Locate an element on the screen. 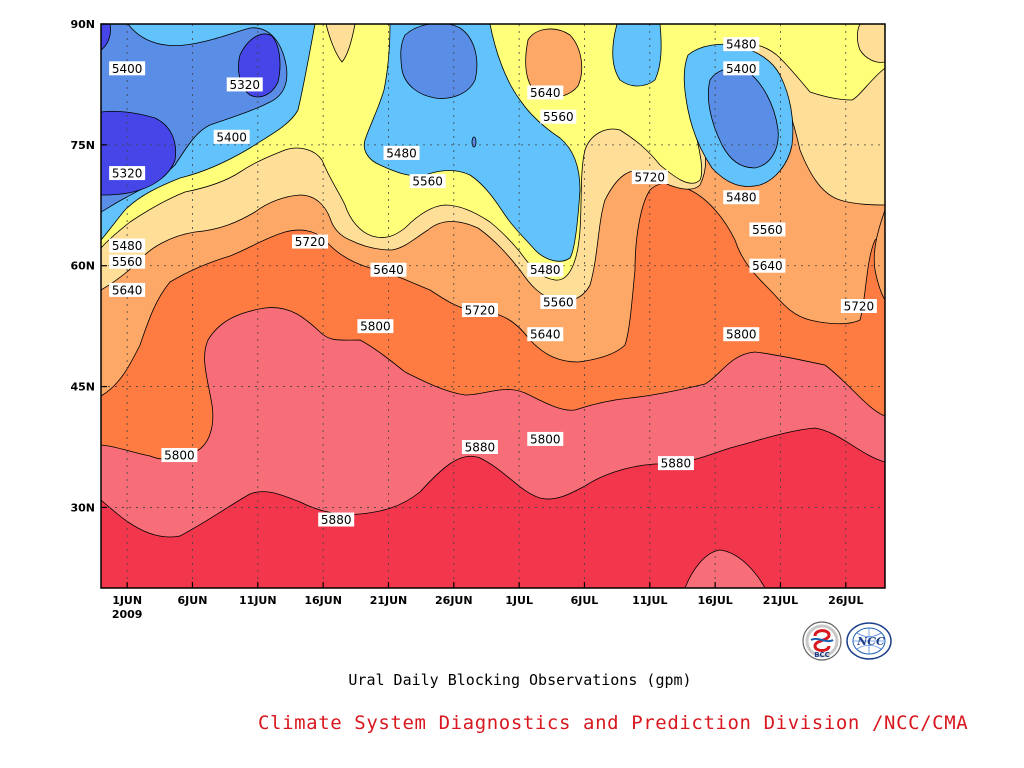 The width and height of the screenshot is (1024, 768). x-tick-label: 26JUN is located at coordinates (454, 600).